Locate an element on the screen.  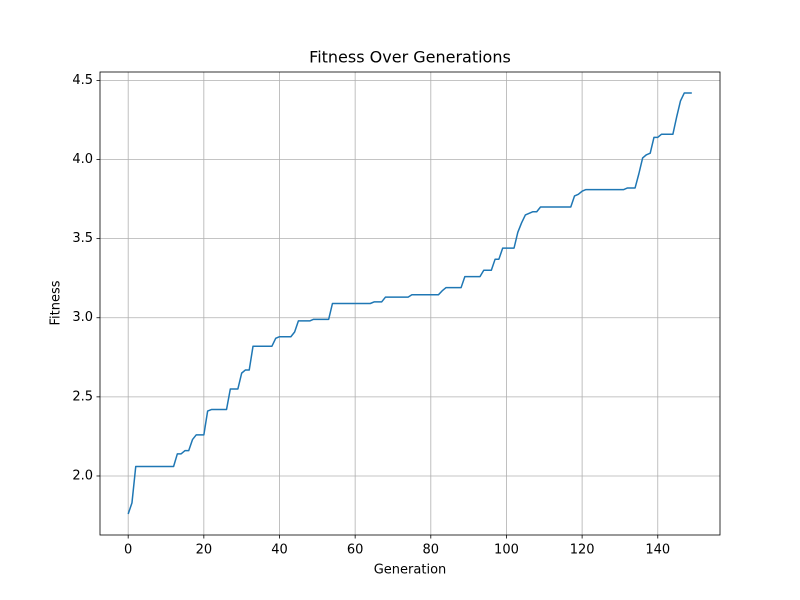
x-tick-label: 80 is located at coordinates (431, 550).